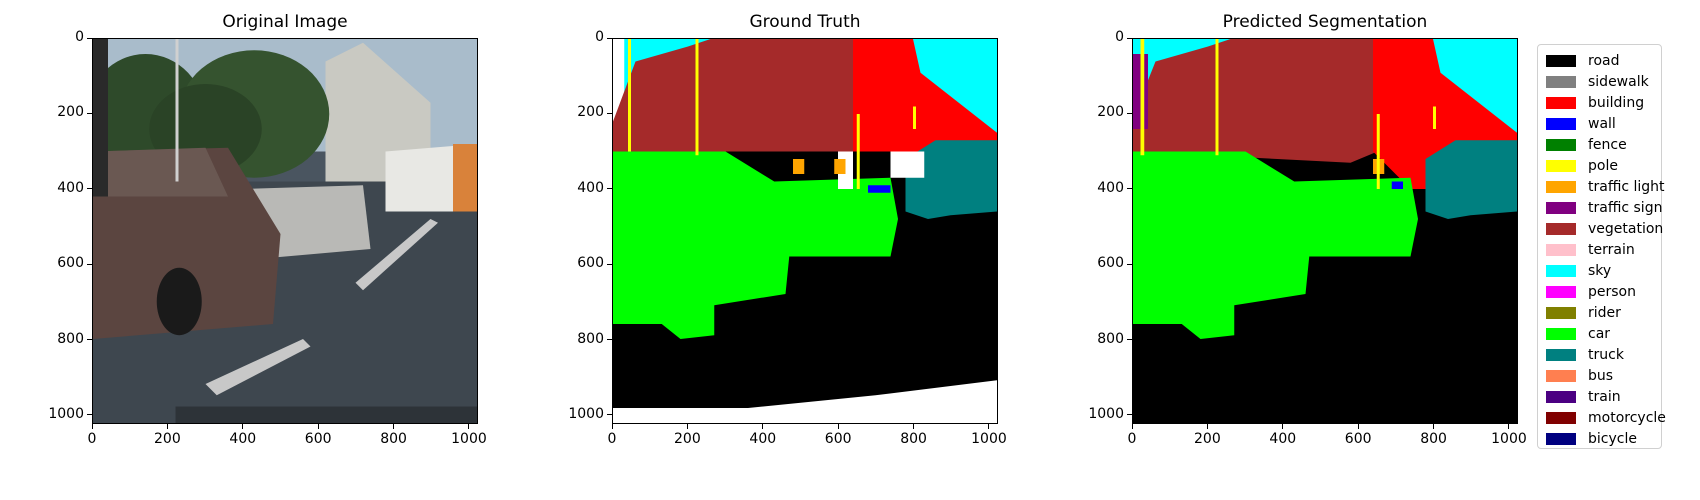  Describe the element at coordinates (1583, 313) in the screenshot. I see `legend-item: rider` at that location.